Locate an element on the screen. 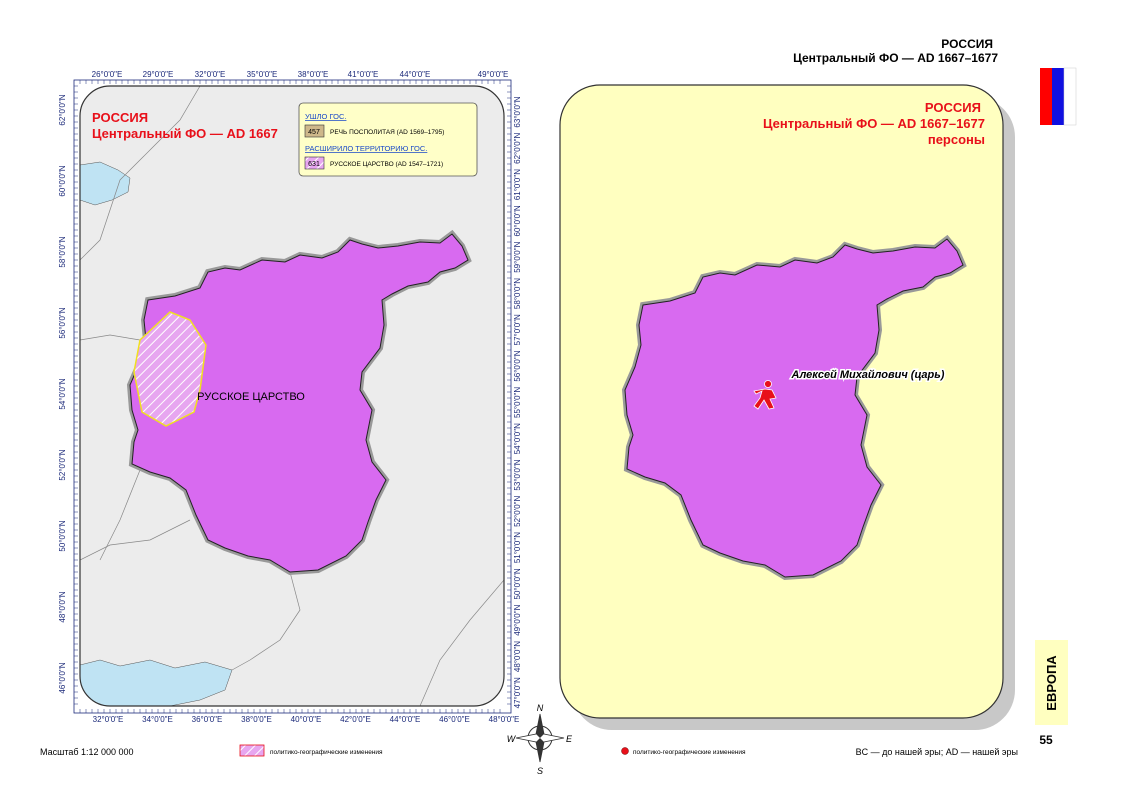  compass-n: N is located at coordinates (540, 708).